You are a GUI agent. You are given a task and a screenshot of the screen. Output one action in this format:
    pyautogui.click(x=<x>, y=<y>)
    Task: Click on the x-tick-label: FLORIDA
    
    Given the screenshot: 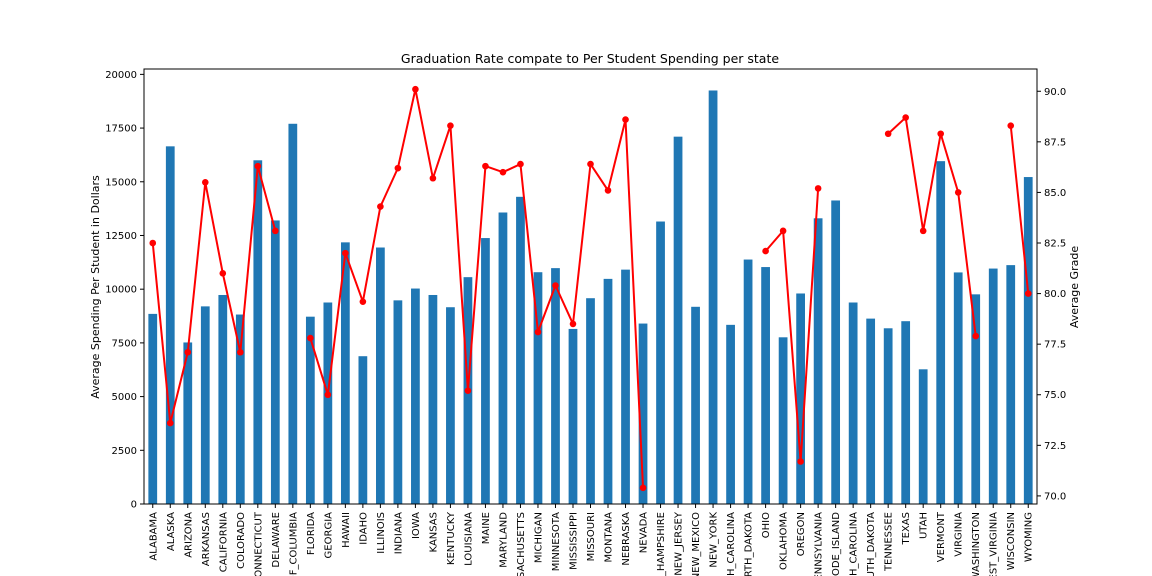 What is the action you would take?
    pyautogui.click(x=311, y=533)
    